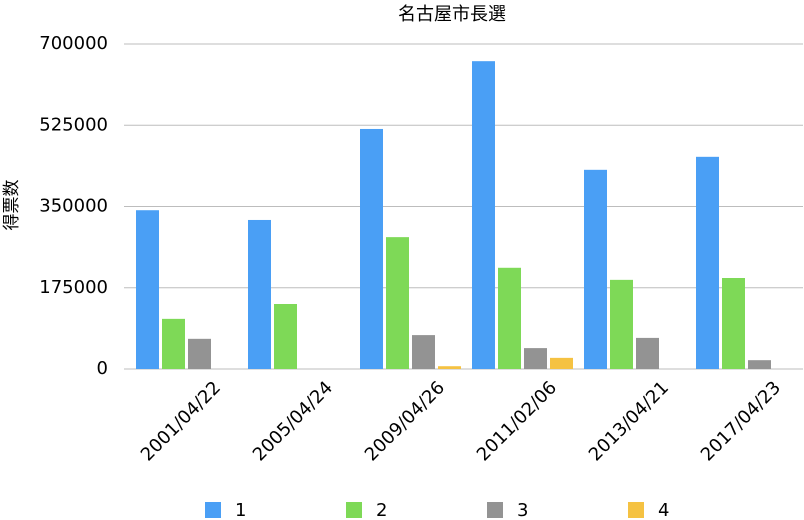 The image size is (804, 520). What do you see at coordinates (181, 421) in the screenshot?
I see `x-tick-label: 2001/04/22` at bounding box center [181, 421].